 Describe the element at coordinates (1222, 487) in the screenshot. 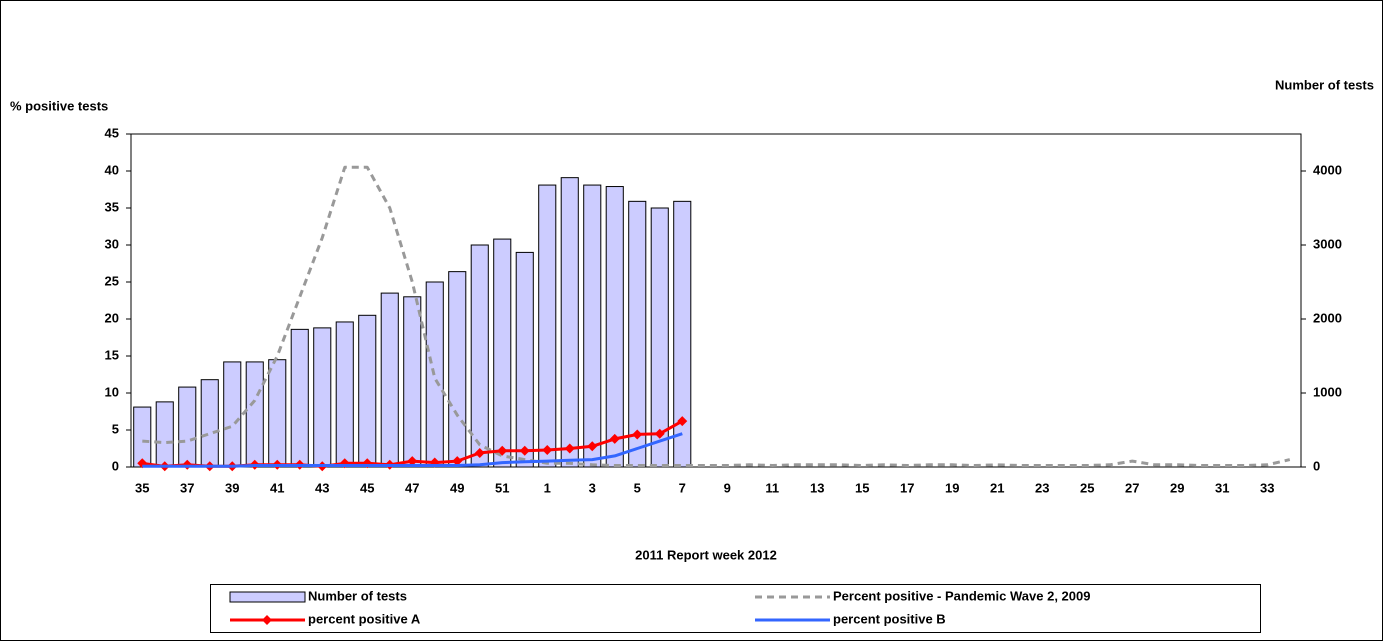

I see `x-tick-label: 31` at that location.